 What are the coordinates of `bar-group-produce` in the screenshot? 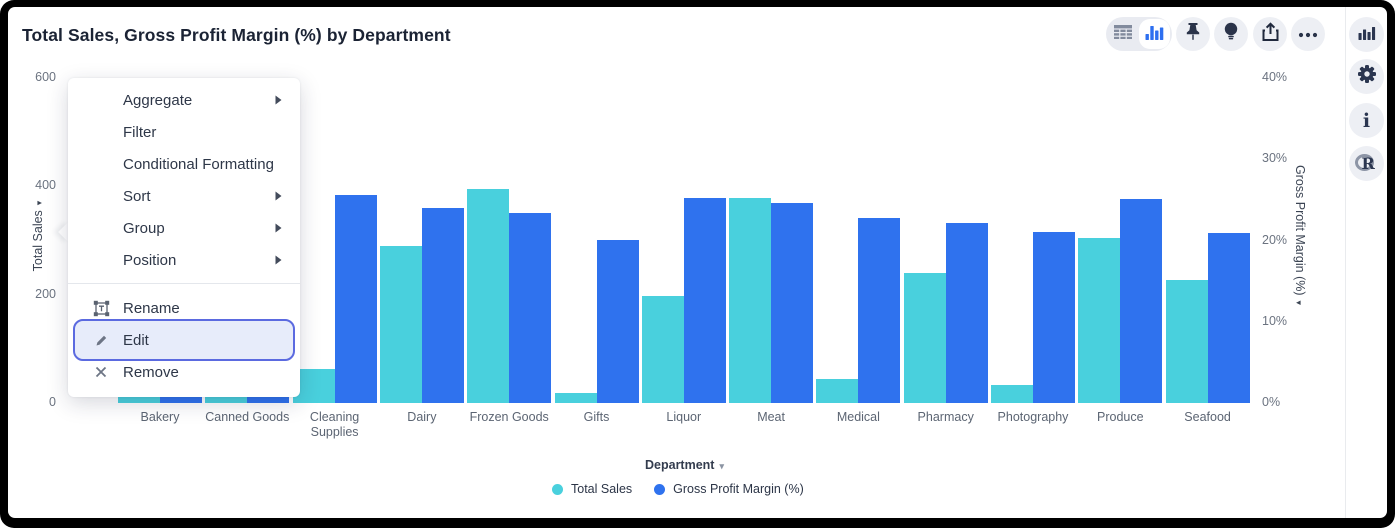 It's located at (1120, 240).